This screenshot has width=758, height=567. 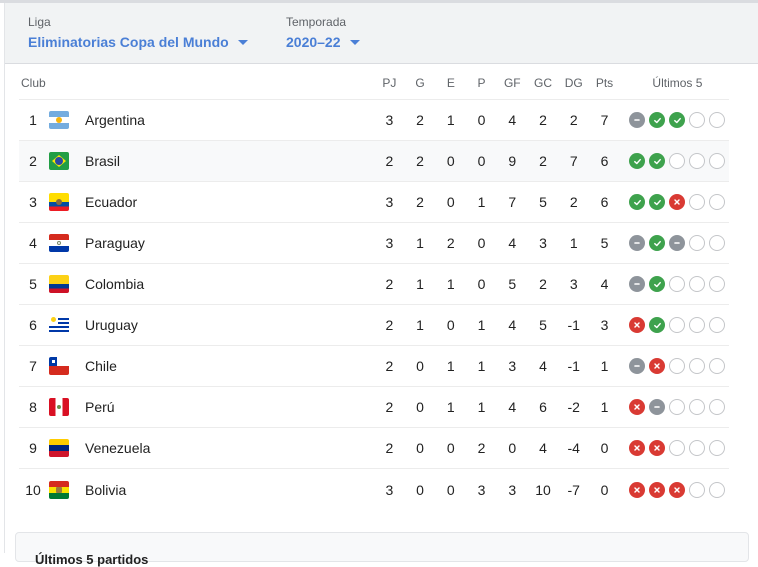 What do you see at coordinates (512, 243) in the screenshot?
I see `cell-gf: 4` at bounding box center [512, 243].